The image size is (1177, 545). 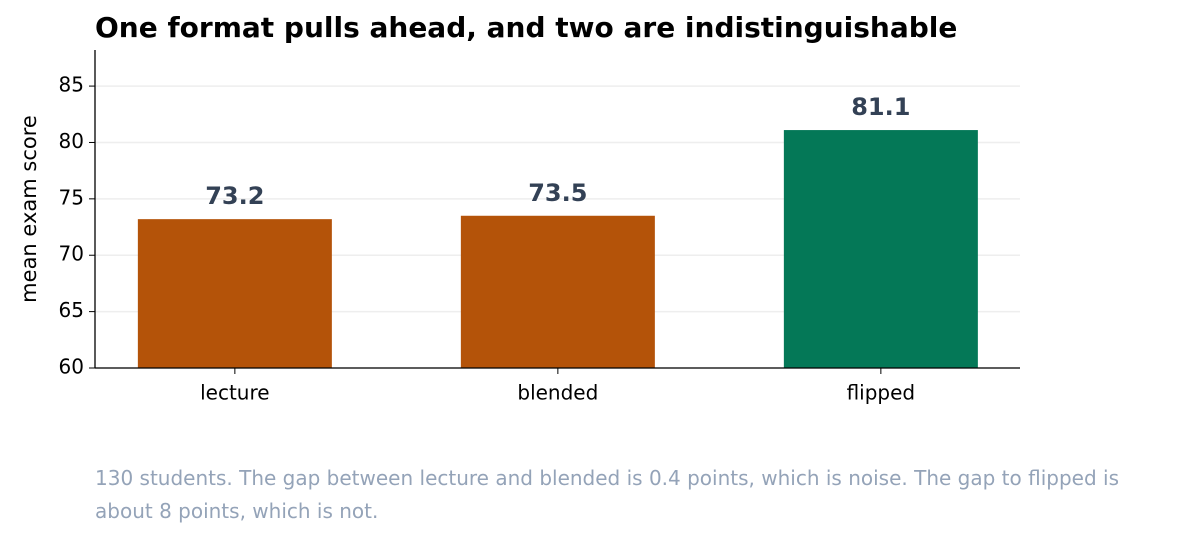 I want to click on y-tick-label: 70, so click(x=71, y=254).